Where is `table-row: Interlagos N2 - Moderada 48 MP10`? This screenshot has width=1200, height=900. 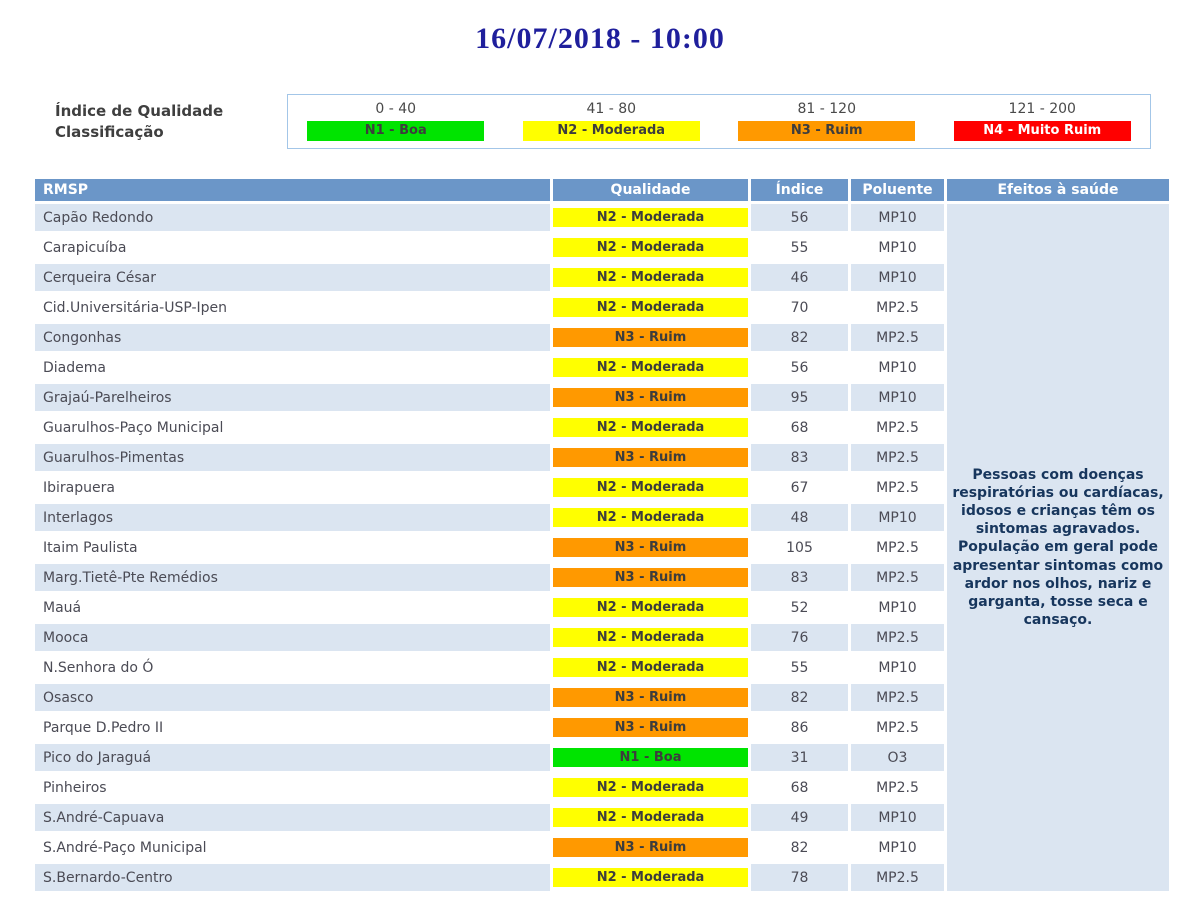 table-row: Interlagos N2 - Moderada 48 MP10 is located at coordinates (602, 517).